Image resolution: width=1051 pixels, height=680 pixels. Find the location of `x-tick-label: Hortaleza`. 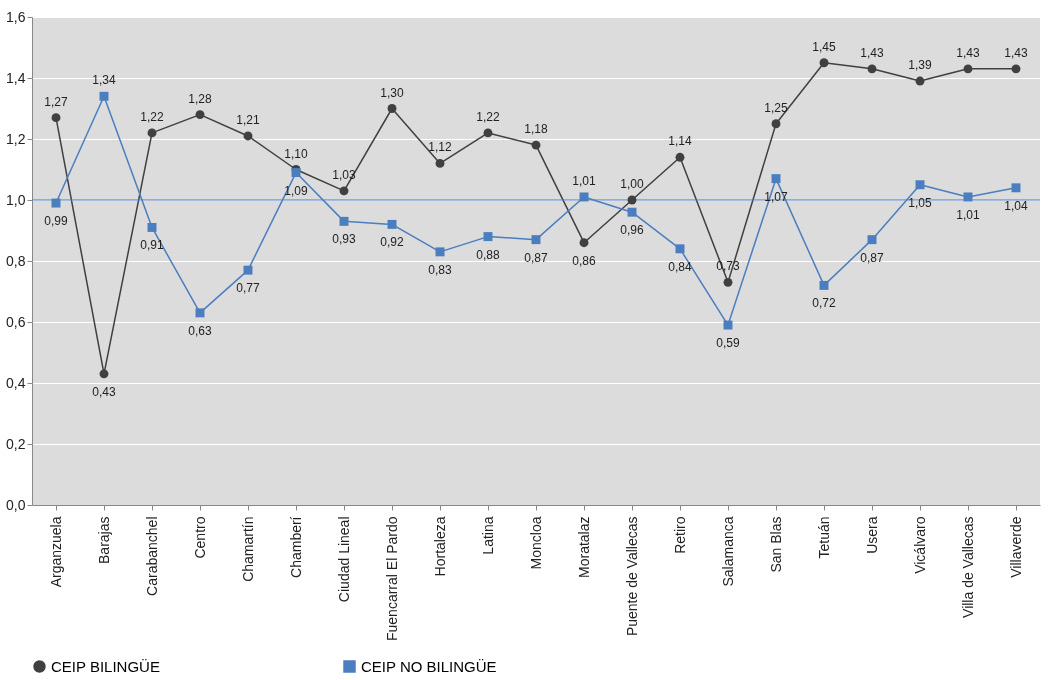

x-tick-label: Hortaleza is located at coordinates (439, 546).